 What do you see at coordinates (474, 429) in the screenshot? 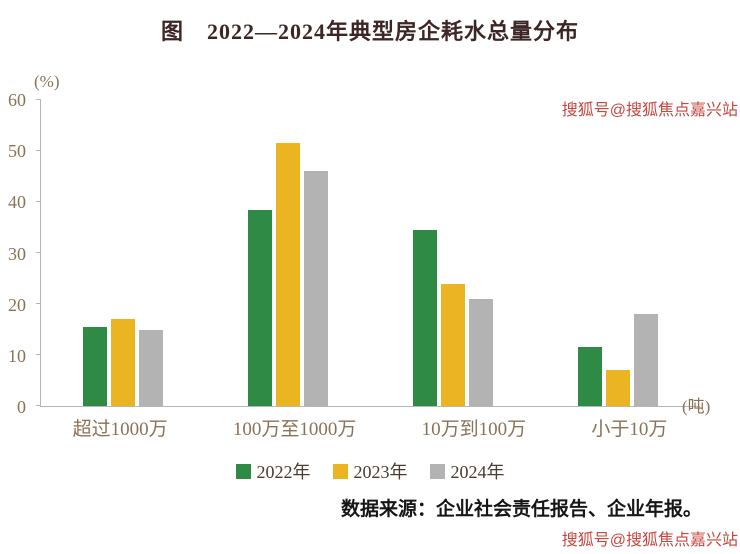
I see `x-tick-label: 10万到100万` at bounding box center [474, 429].